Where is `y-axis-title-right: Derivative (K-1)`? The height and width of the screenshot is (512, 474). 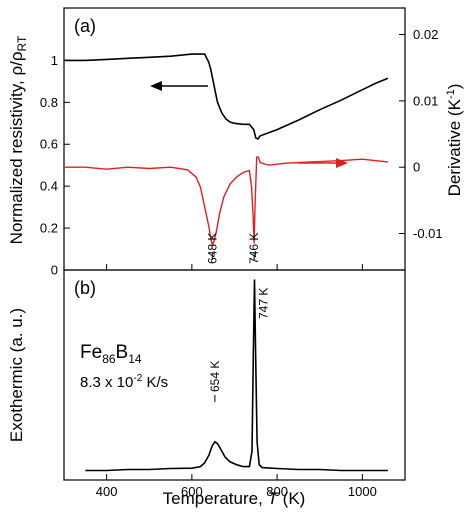
y-axis-title-right: Derivative (K-1) is located at coordinates (454, 140).